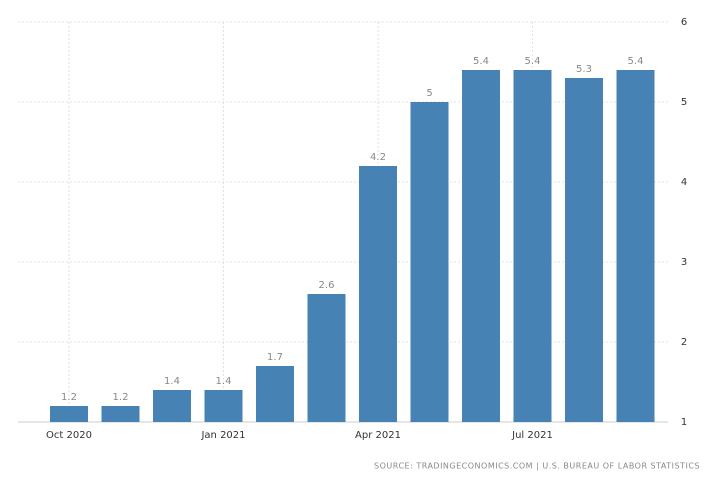  What do you see at coordinates (378, 435) in the screenshot?
I see `x-tick-label: Apr 2021` at bounding box center [378, 435].